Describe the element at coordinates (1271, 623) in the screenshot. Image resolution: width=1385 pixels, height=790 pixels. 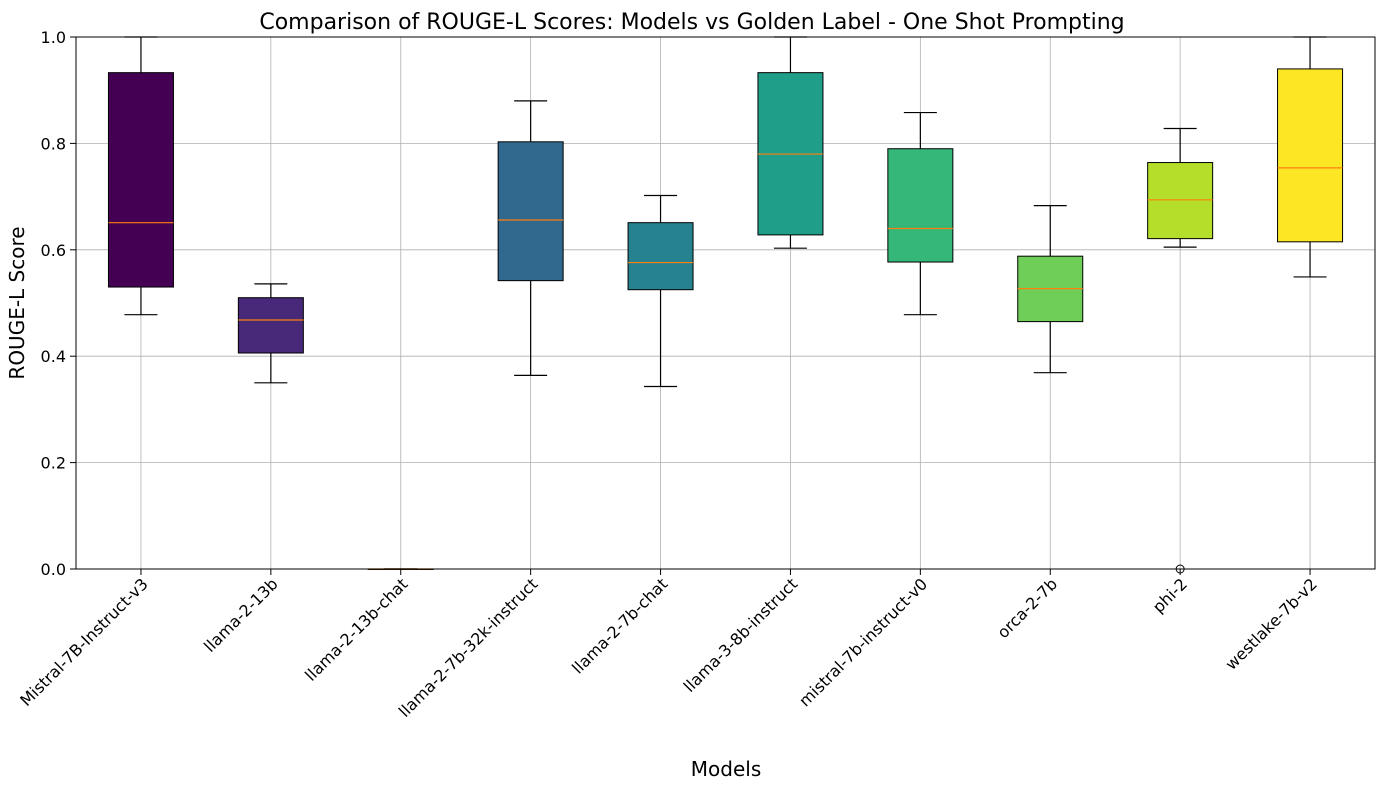
I see `x-tick-label: westlake-7b-v2` at that location.